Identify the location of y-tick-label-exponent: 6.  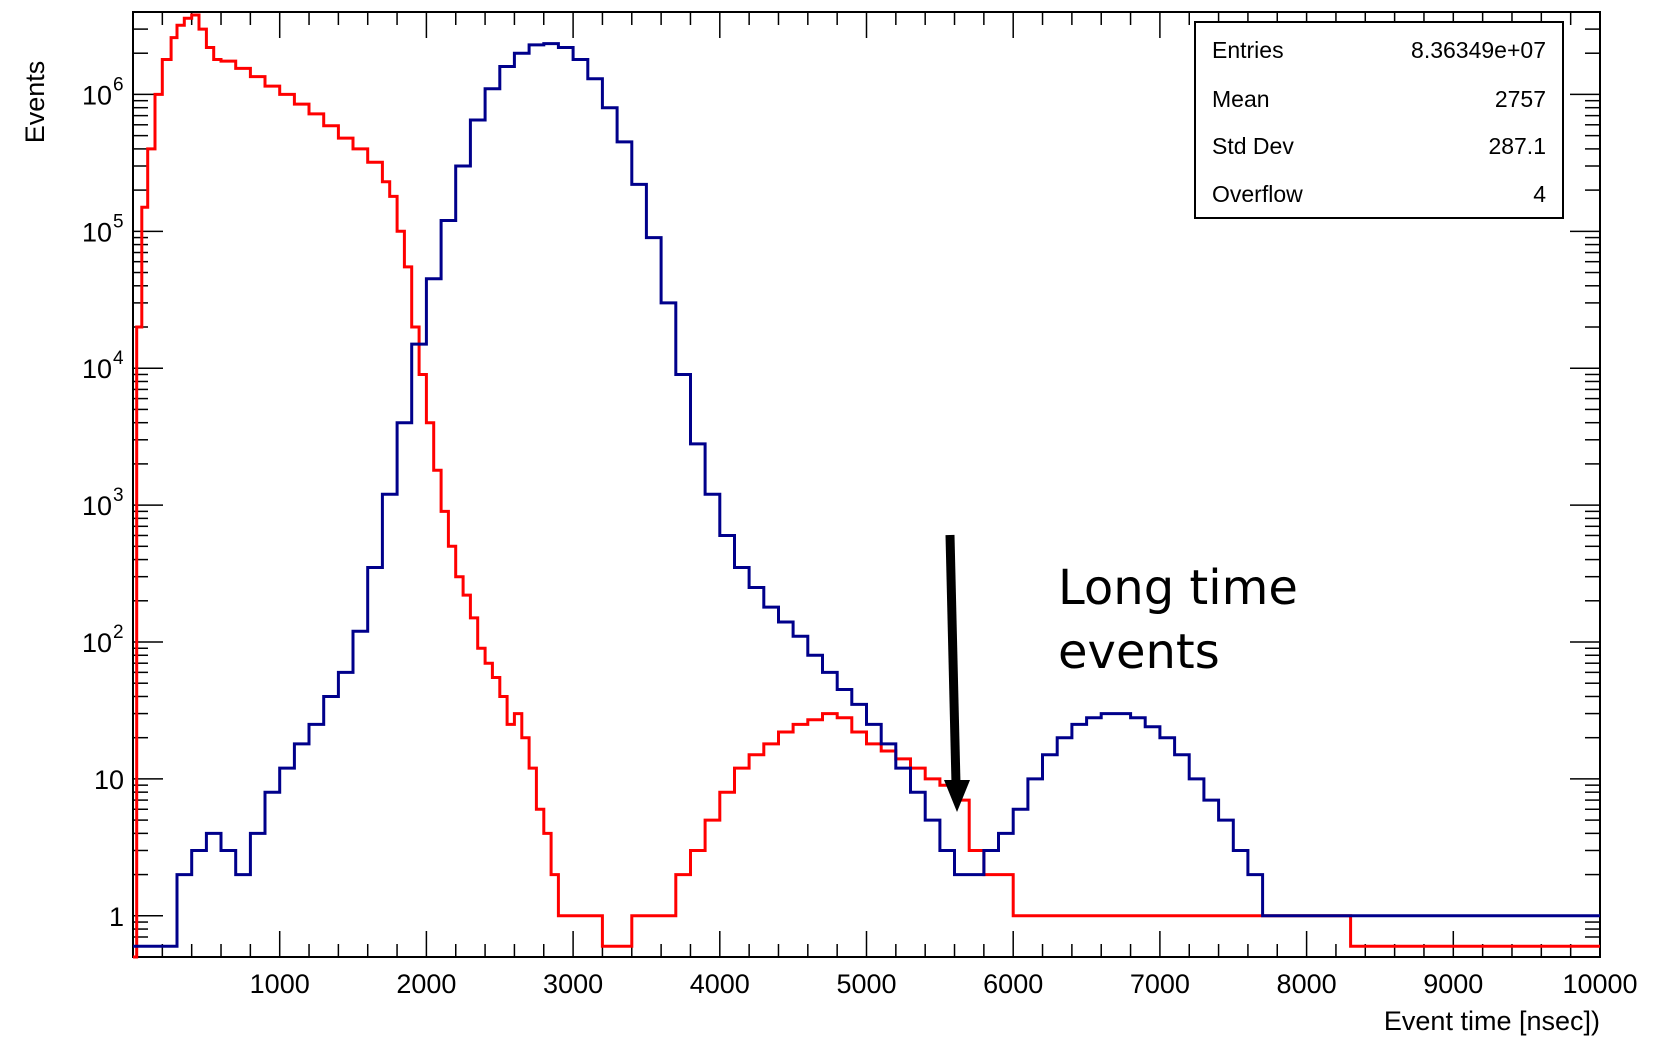
(118, 84).